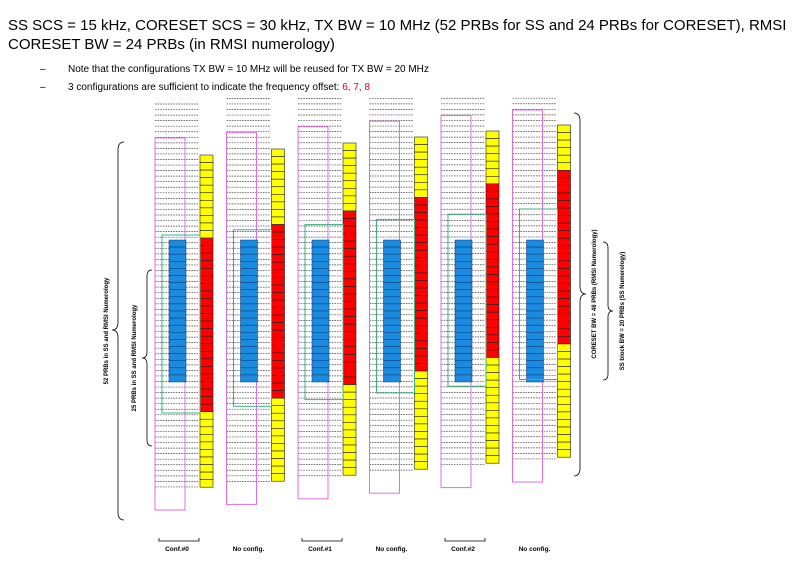  I want to click on config-label: Conf.#0, so click(177, 549).